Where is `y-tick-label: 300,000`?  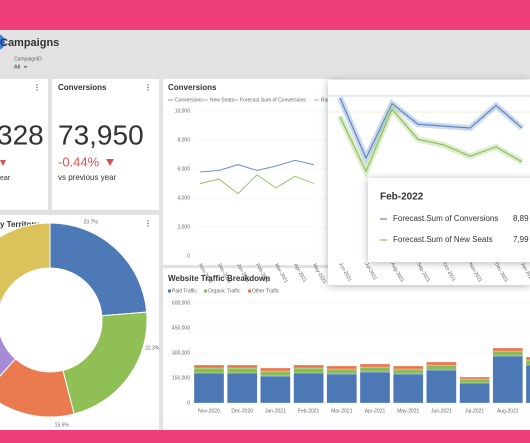
y-tick-label: 300,000 is located at coordinates (181, 353).